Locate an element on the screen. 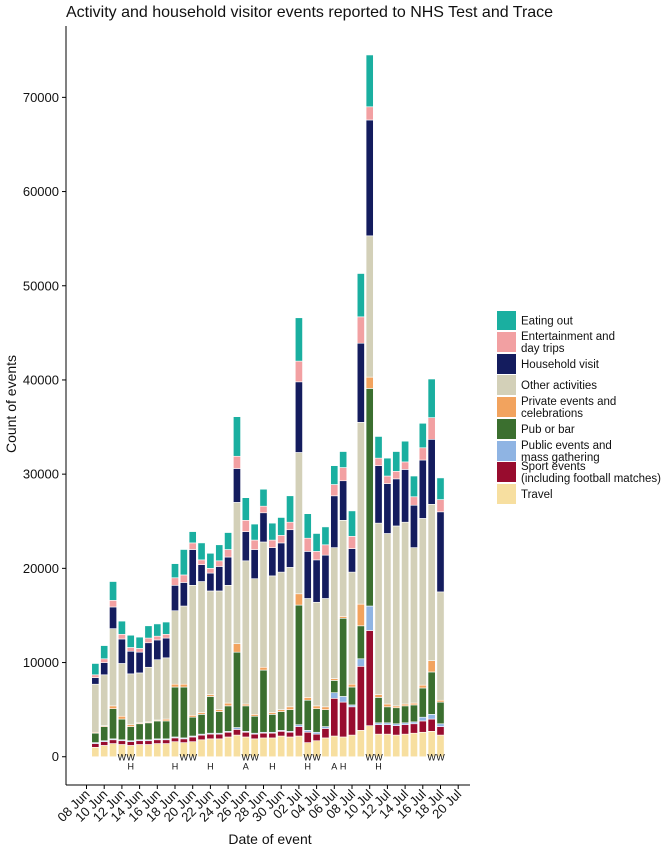  legend-label-line: Travel is located at coordinates (537, 495).